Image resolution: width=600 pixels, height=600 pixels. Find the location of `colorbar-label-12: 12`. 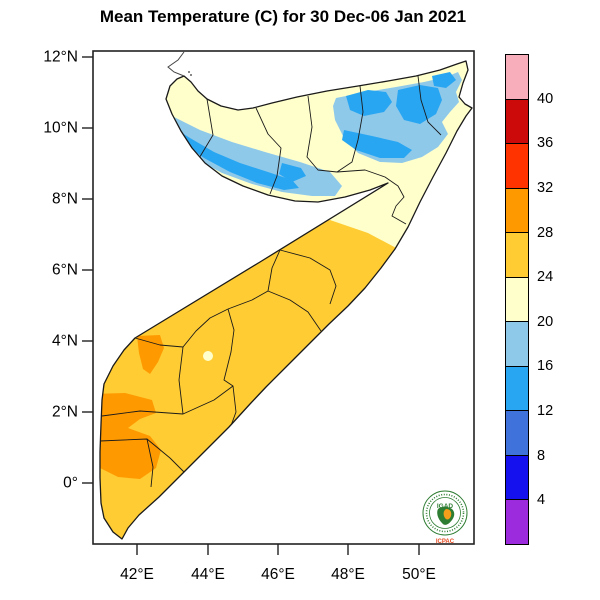

colorbar-label-12: 12 is located at coordinates (545, 411).